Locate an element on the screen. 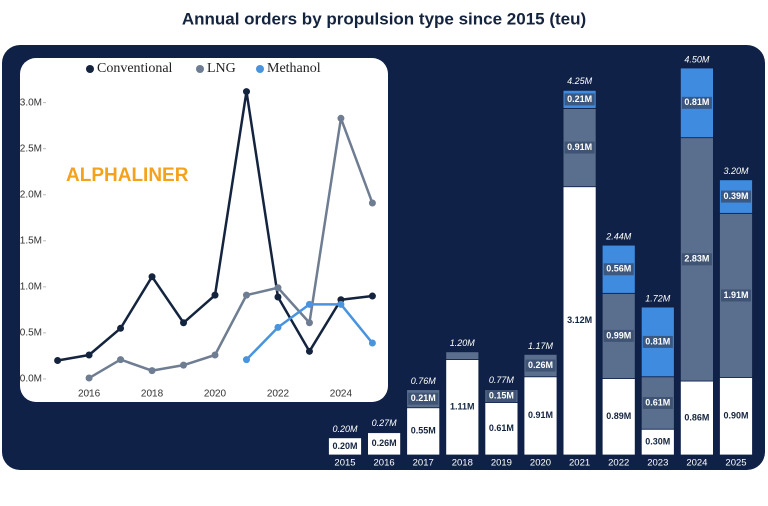 The width and height of the screenshot is (768, 506). data-label: 0.39M is located at coordinates (735, 196).